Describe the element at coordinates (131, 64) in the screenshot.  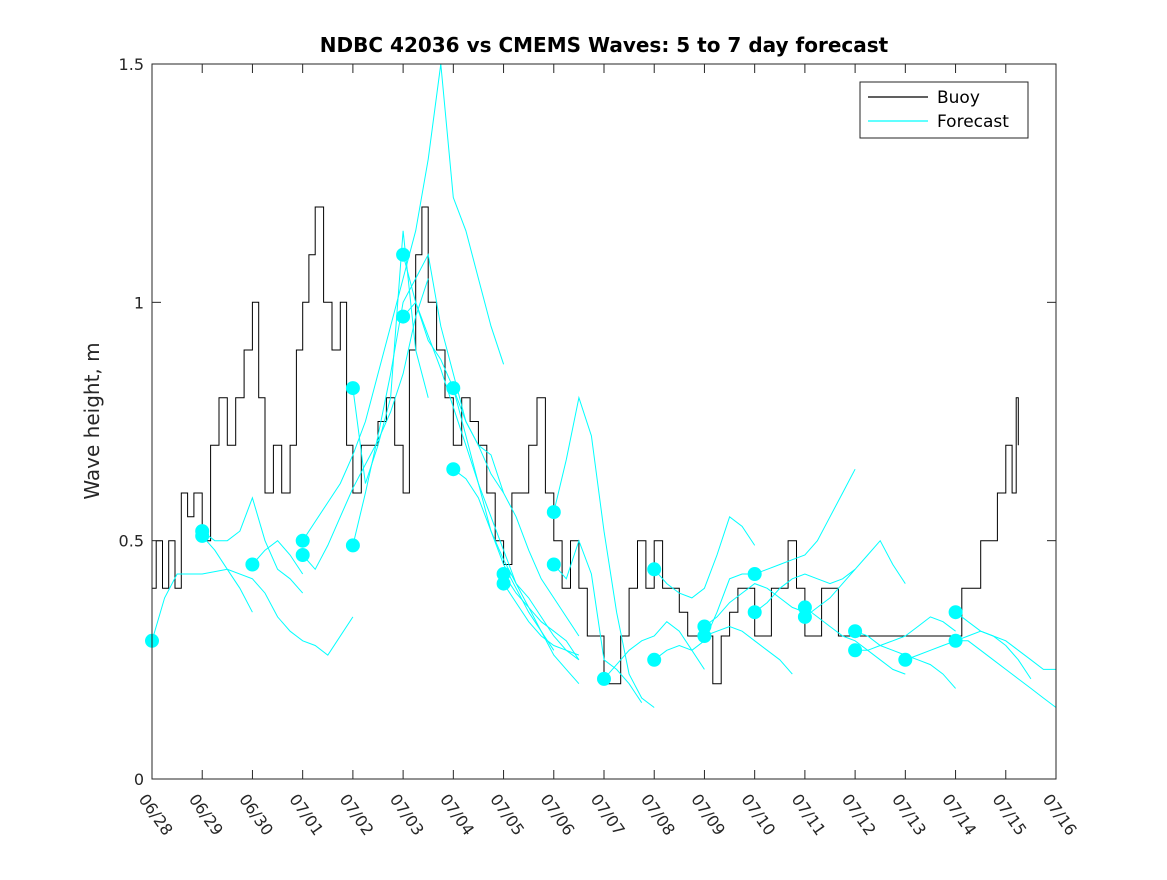
I see `y-tick-label: 1.5` at that location.